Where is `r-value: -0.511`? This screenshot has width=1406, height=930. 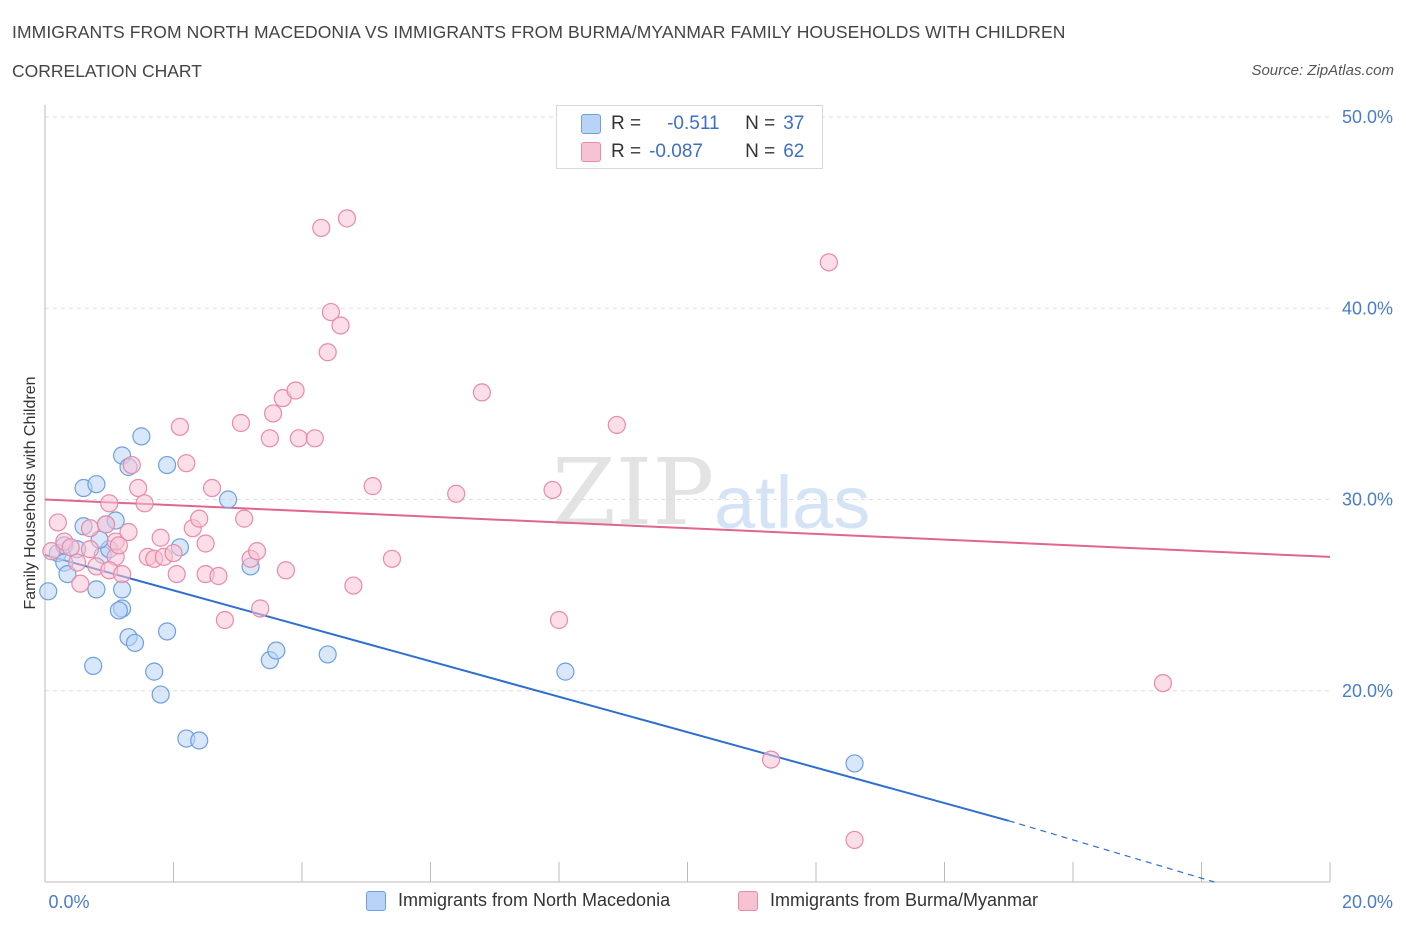 r-value: -0.511 is located at coordinates (693, 123).